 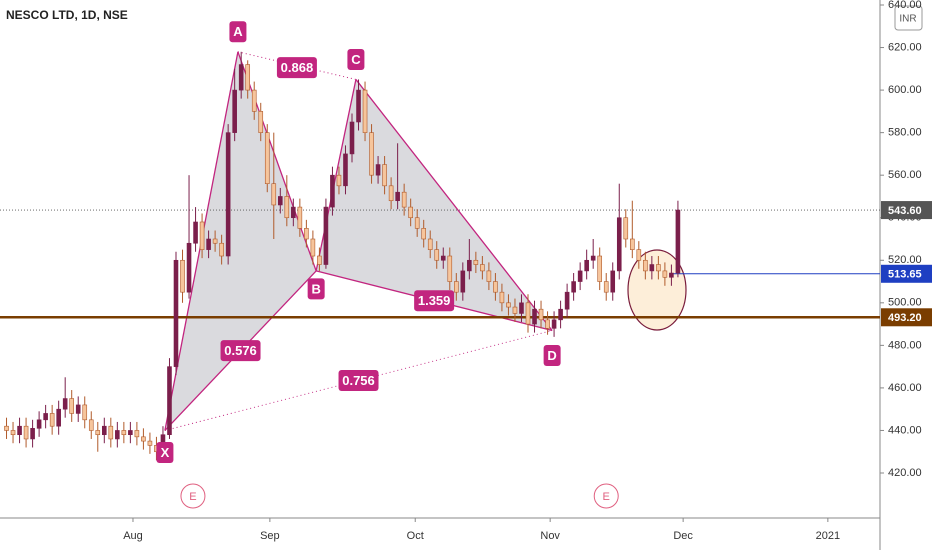 I want to click on ratio-label: 0.576, so click(x=240, y=350).